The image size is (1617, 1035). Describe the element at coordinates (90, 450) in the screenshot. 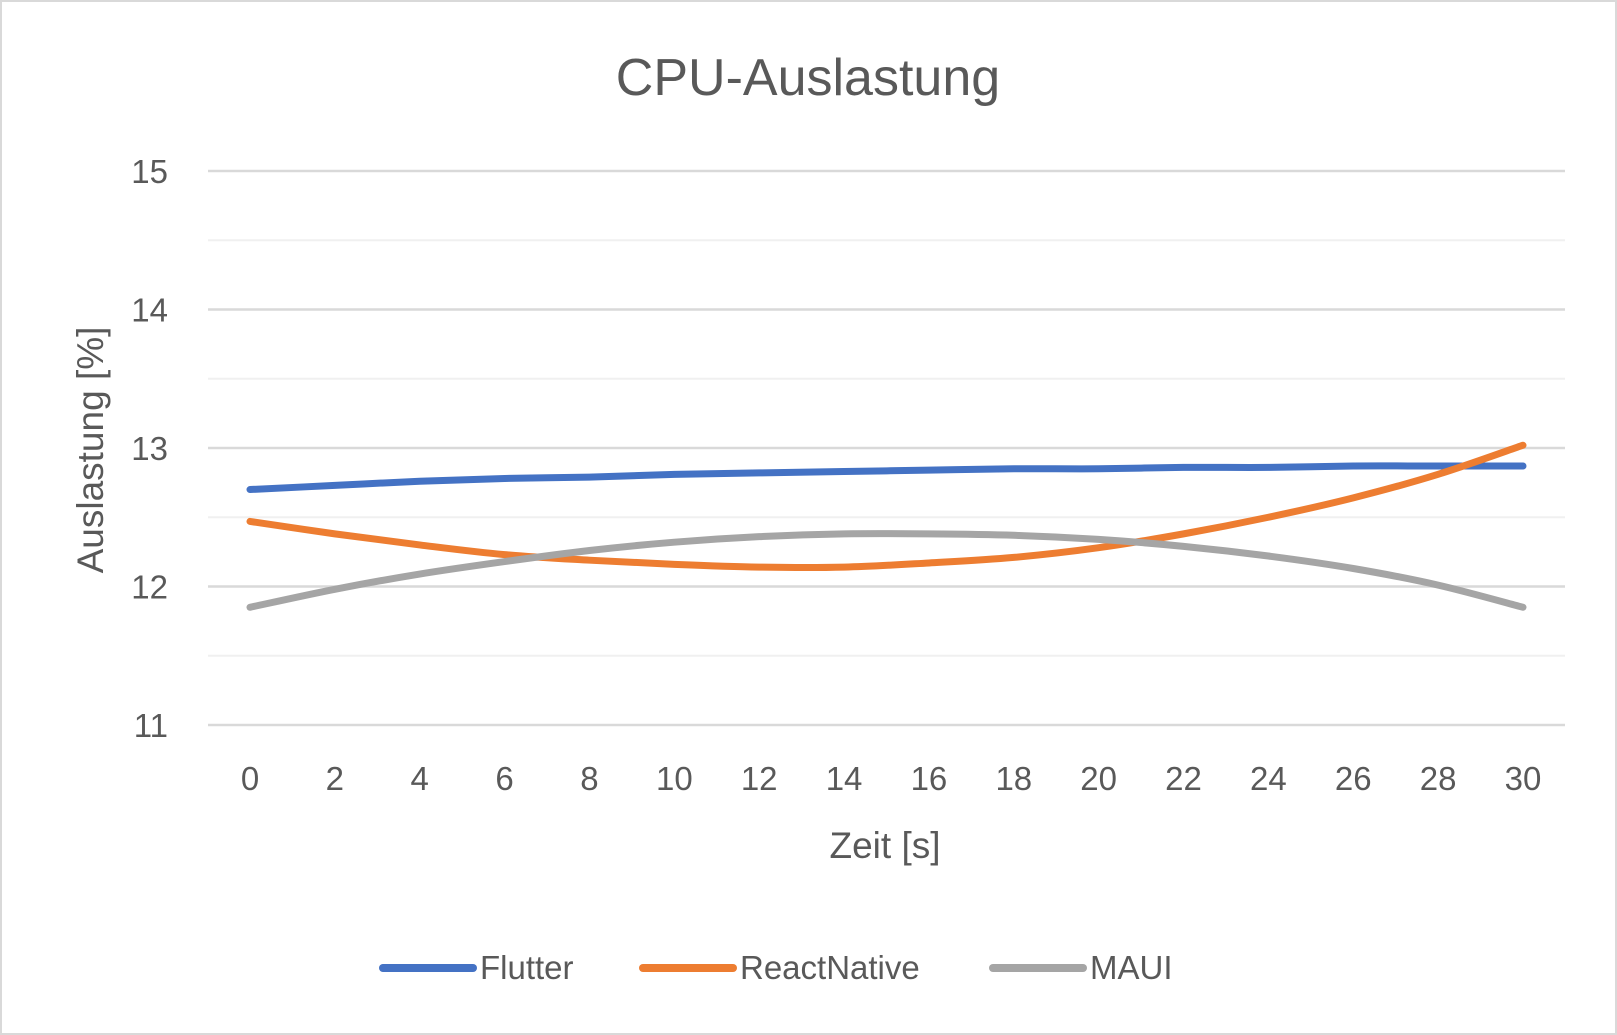

I see `y-axis-title: Auslastung [%]` at that location.